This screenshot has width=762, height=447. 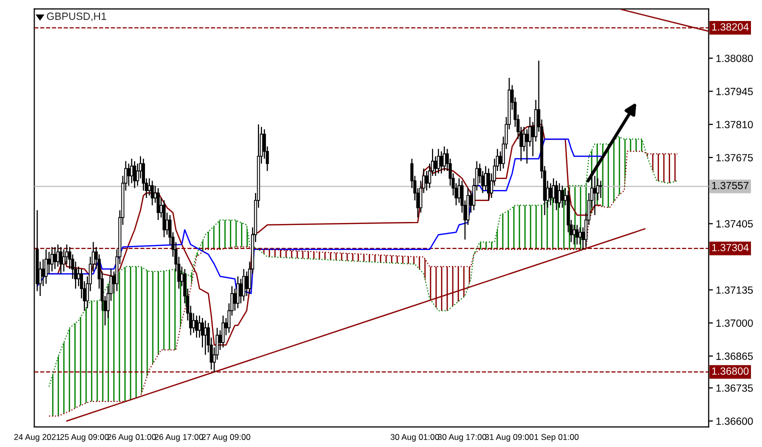 What do you see at coordinates (734, 421) in the screenshot?
I see `y-tick-label: 1.36600` at bounding box center [734, 421].